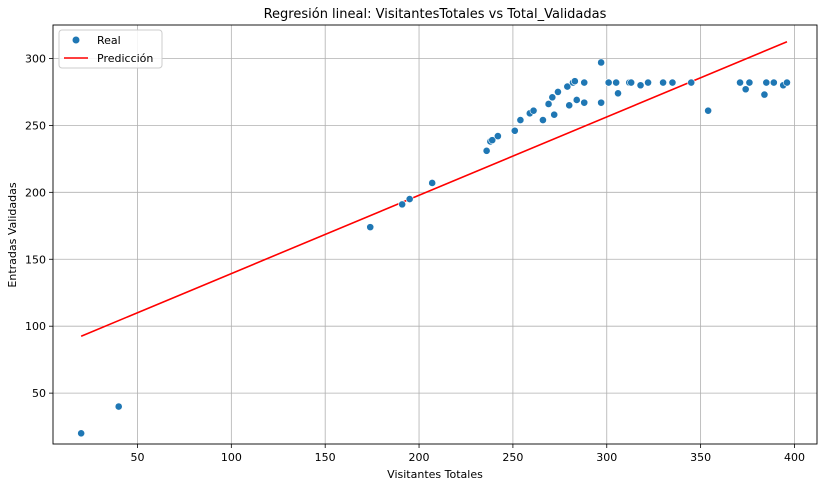  I want to click on y-tick-label: 50, so click(39, 393).